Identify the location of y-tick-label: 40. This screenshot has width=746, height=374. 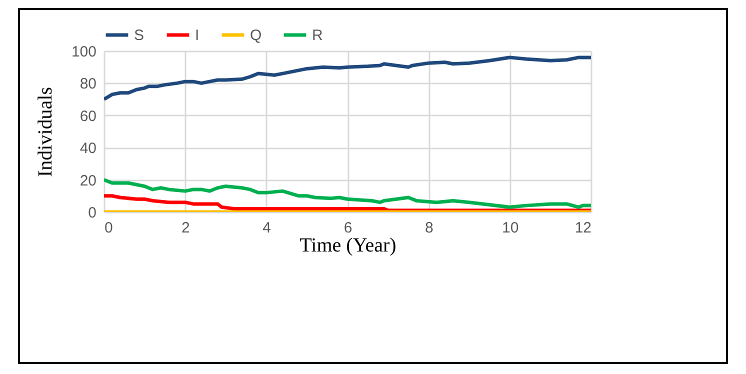
(88, 149).